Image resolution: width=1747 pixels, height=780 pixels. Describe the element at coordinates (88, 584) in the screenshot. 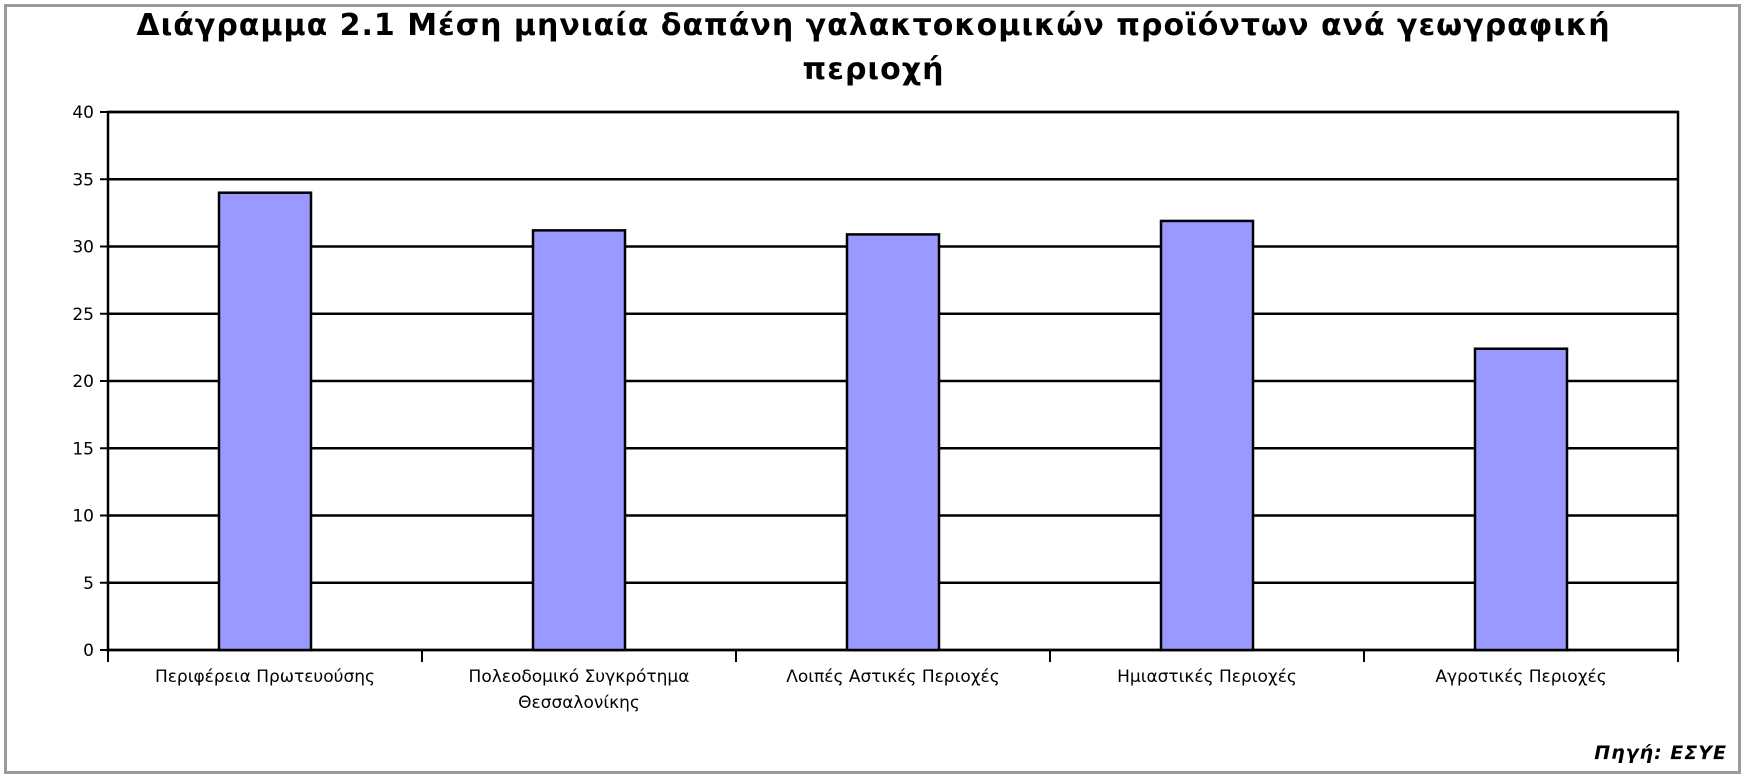

I see `y-tick-label-5: 5` at that location.